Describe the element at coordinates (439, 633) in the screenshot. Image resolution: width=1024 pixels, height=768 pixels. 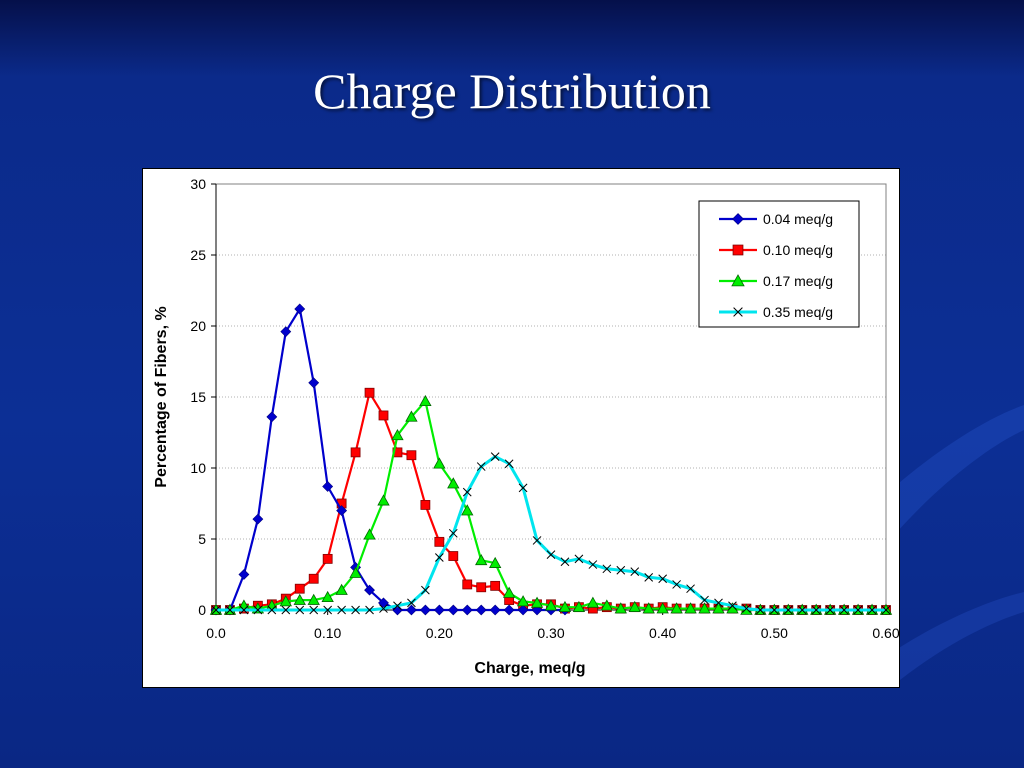
I see `x-tick-label: 0.20` at that location.